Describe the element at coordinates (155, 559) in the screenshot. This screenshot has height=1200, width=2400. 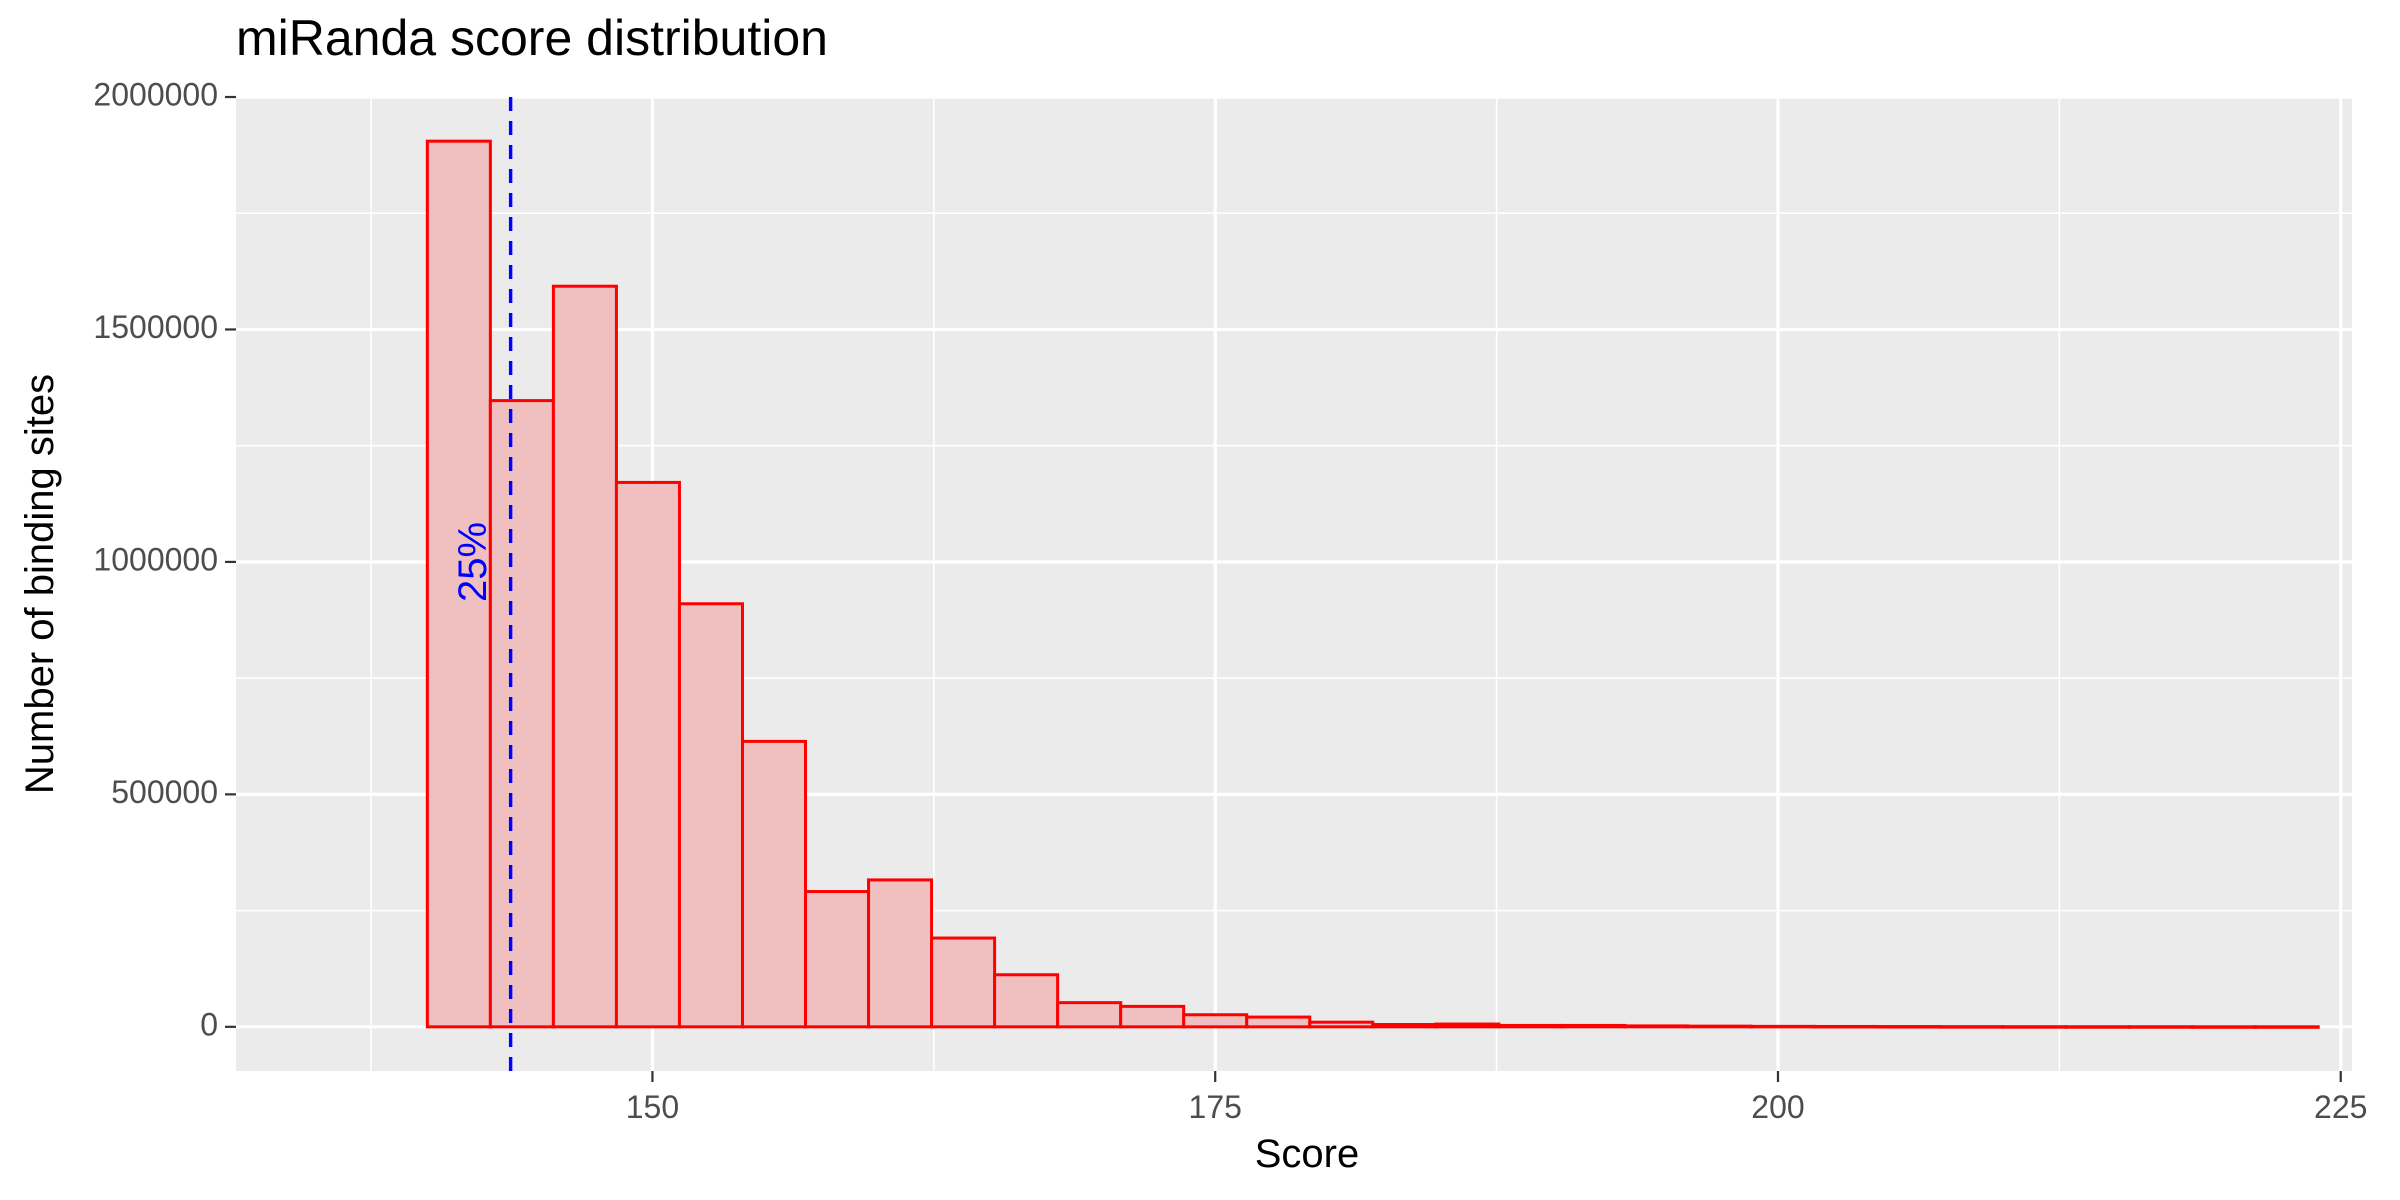
I see `y-tick-label: 1000000` at that location.